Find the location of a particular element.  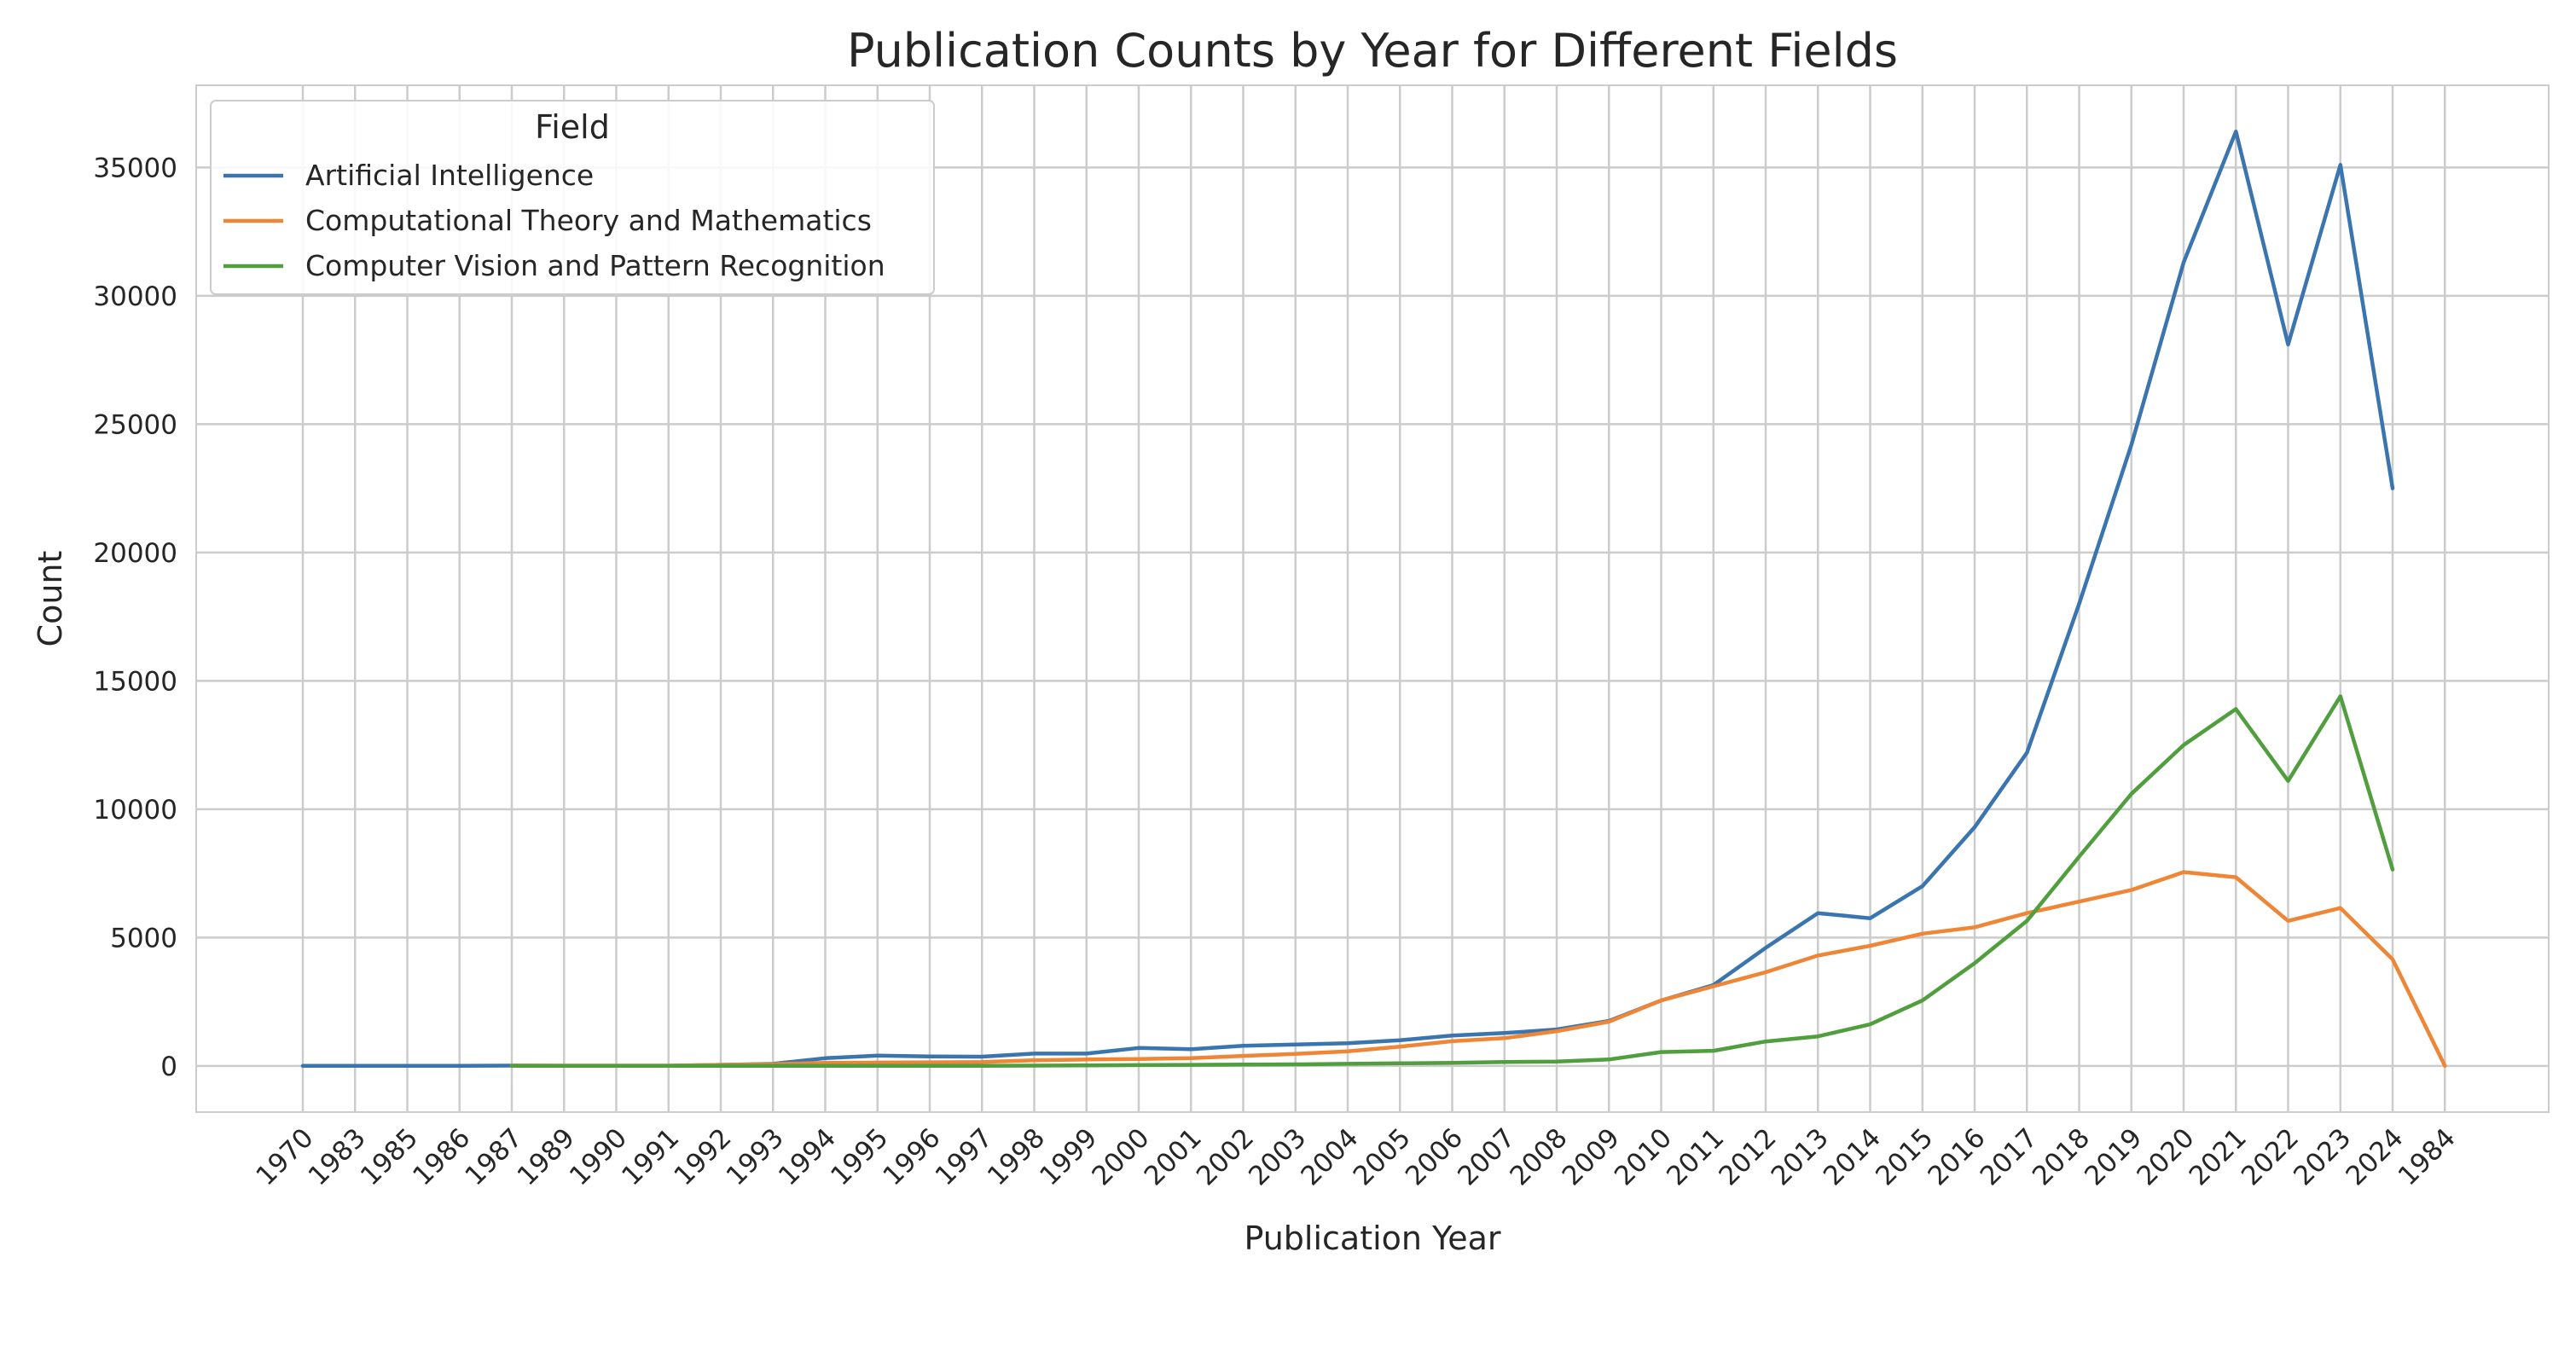

x-tick-label: 2001 is located at coordinates (1173, 1156).